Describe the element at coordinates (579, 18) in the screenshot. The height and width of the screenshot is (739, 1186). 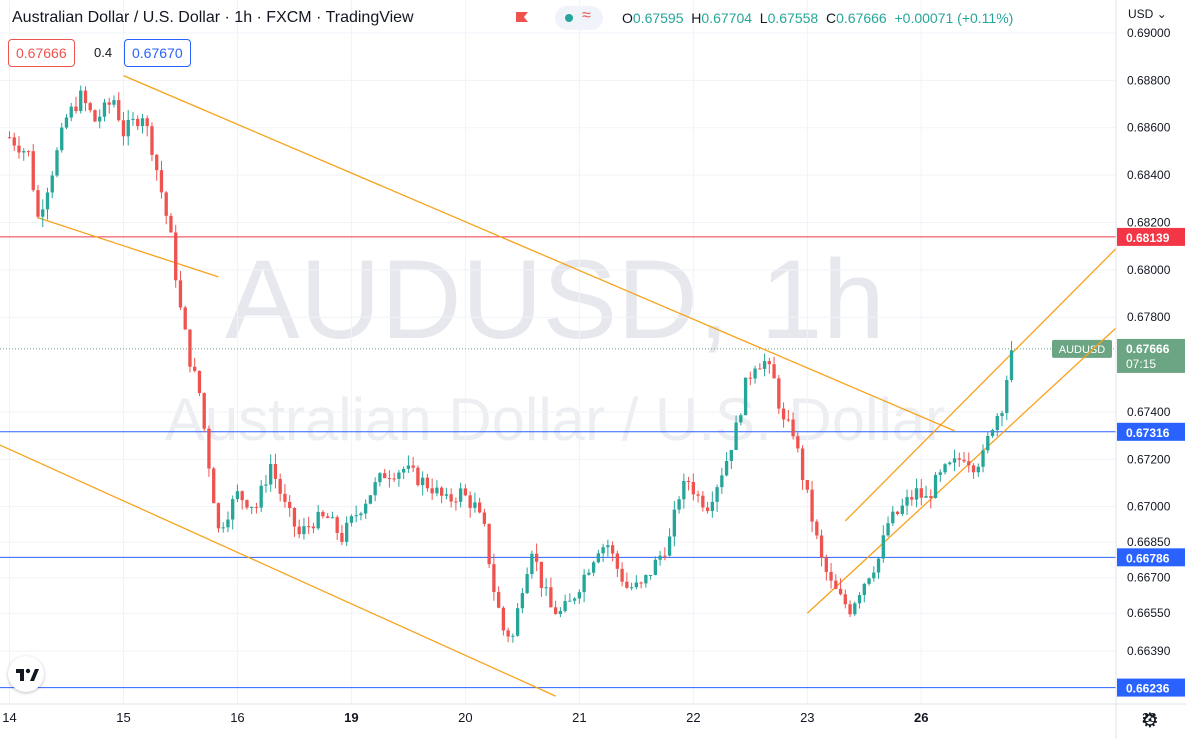
I see `market-status-pill: ≈` at that location.